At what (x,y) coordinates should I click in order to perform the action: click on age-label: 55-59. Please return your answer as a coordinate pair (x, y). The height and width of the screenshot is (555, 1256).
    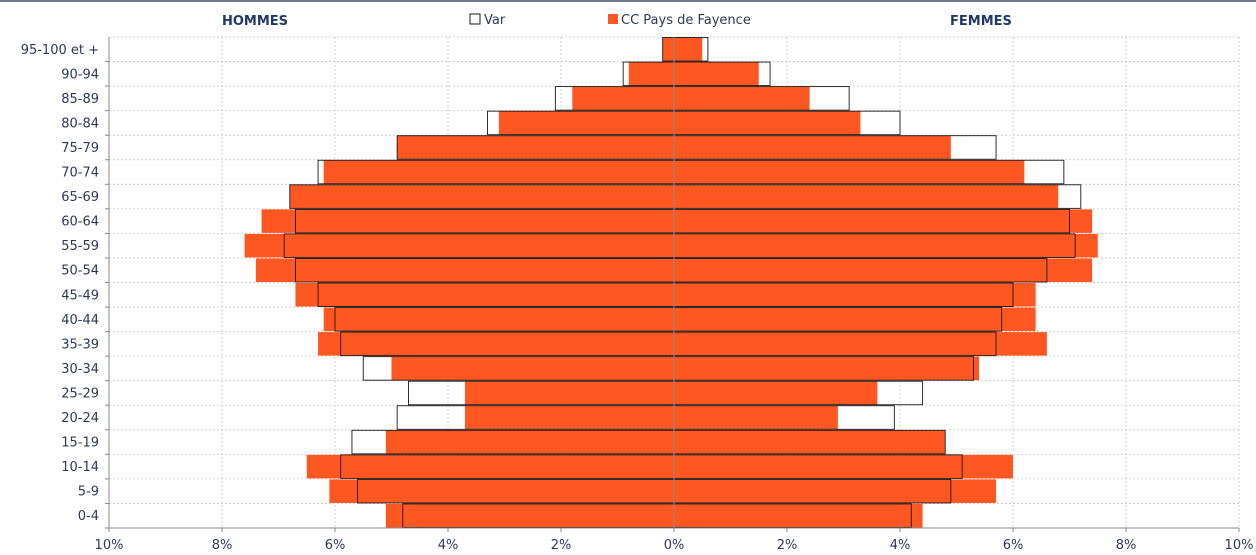
    Looking at the image, I should click on (80, 246).